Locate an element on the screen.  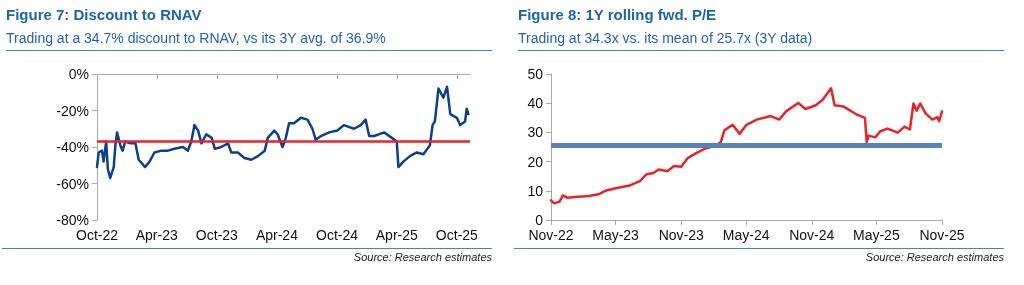
x-tick-label: Apr-24 is located at coordinates (277, 235).